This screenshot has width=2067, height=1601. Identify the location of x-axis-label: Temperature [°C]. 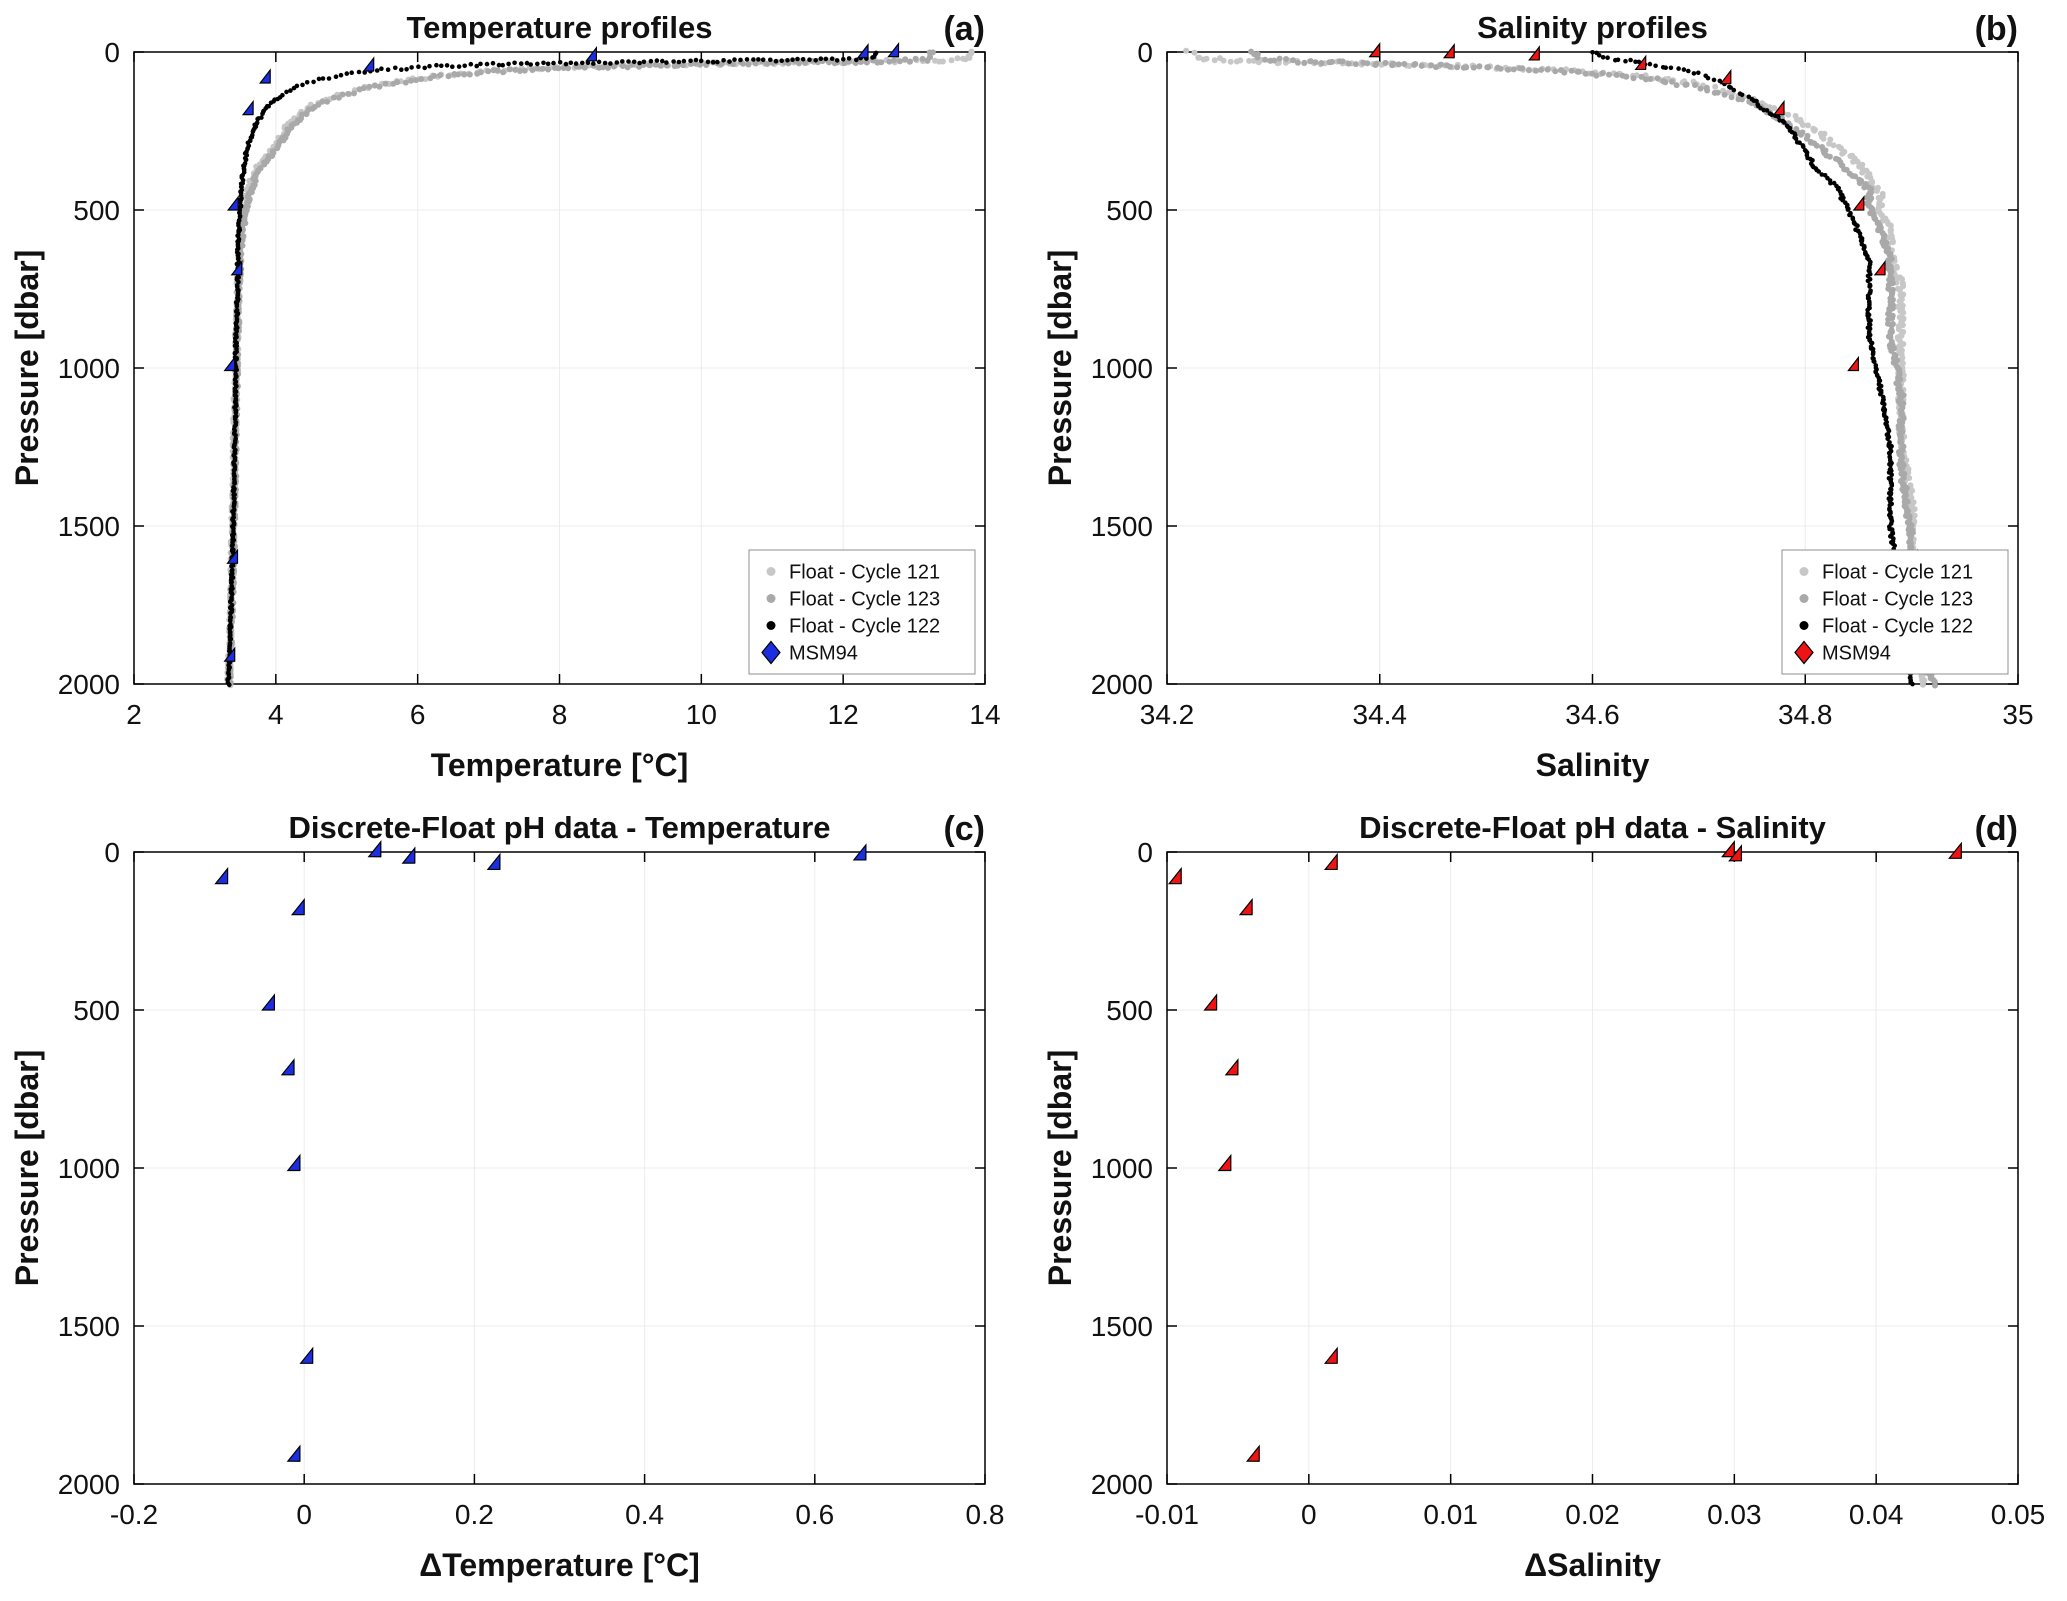
(560, 765).